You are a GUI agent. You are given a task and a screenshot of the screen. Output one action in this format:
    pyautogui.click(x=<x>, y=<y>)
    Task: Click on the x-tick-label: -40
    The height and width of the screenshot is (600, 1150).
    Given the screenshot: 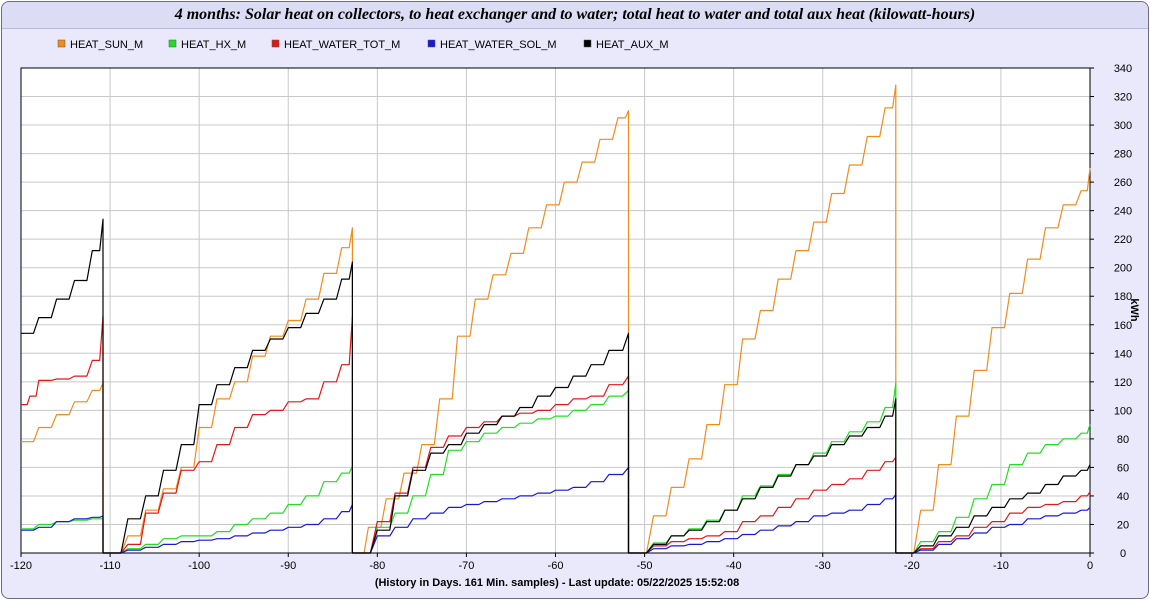 What is the action you would take?
    pyautogui.click(x=734, y=566)
    